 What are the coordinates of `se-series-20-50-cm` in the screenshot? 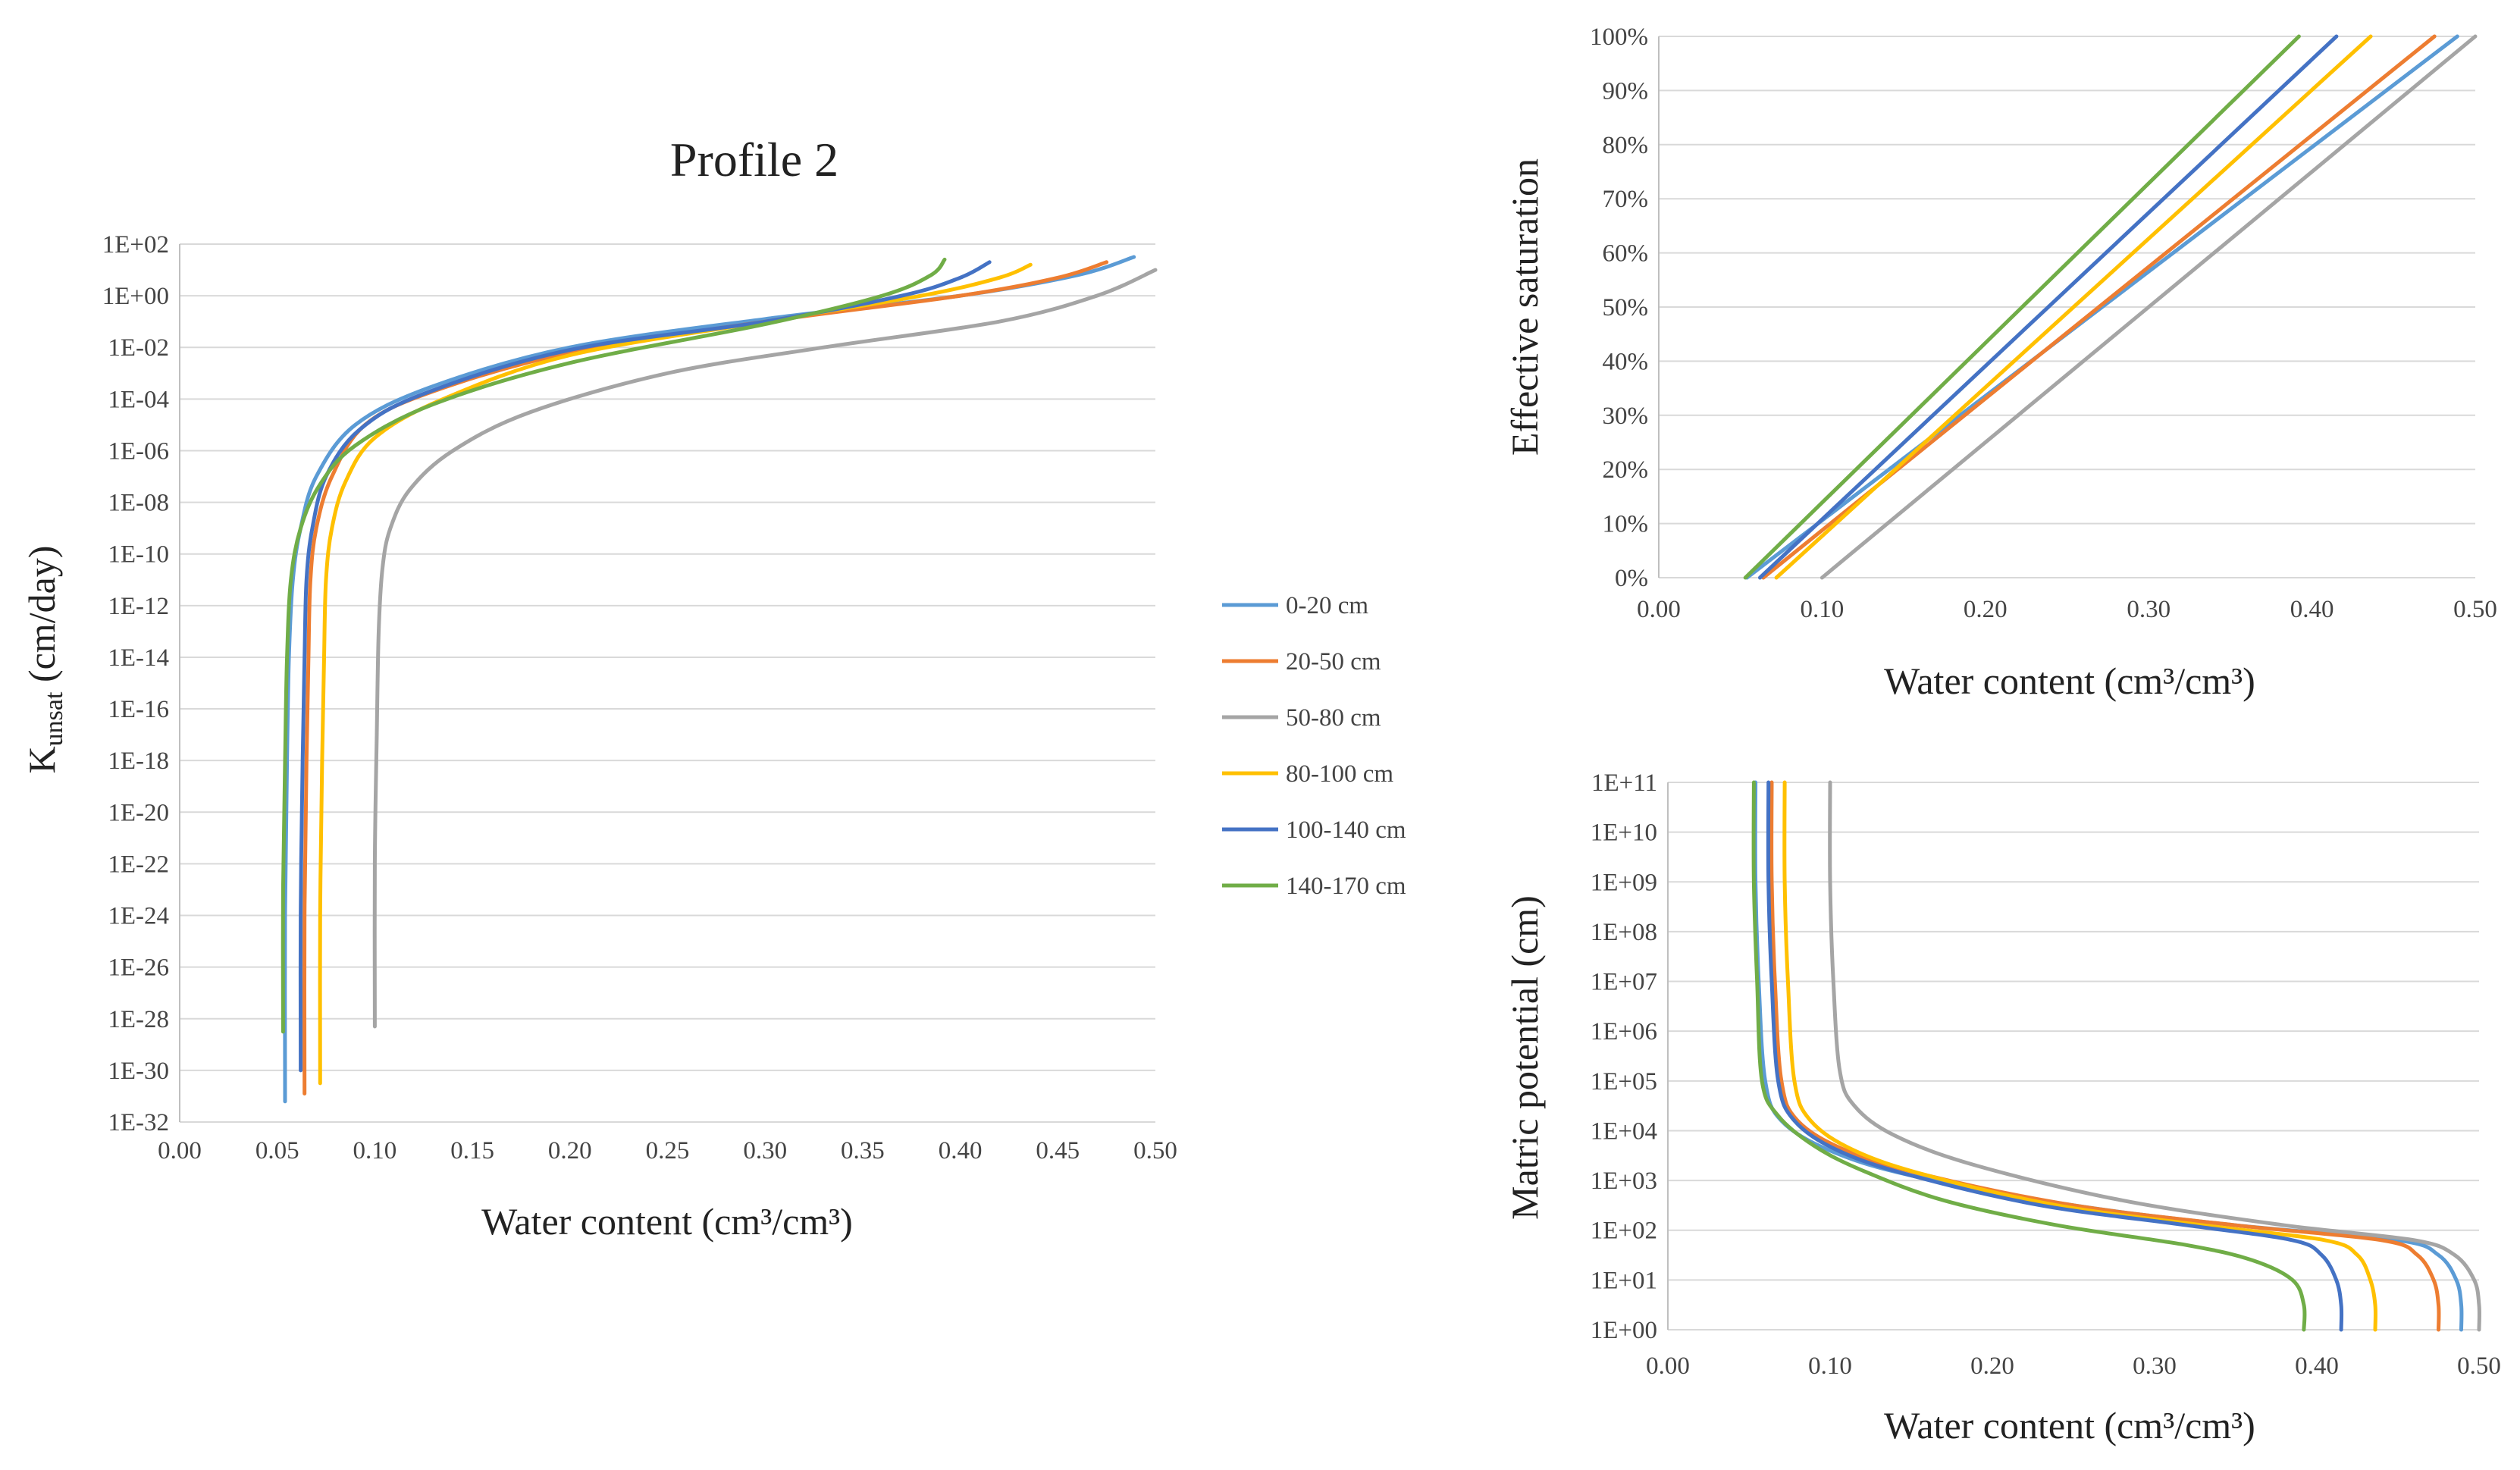 It's located at (2099, 307).